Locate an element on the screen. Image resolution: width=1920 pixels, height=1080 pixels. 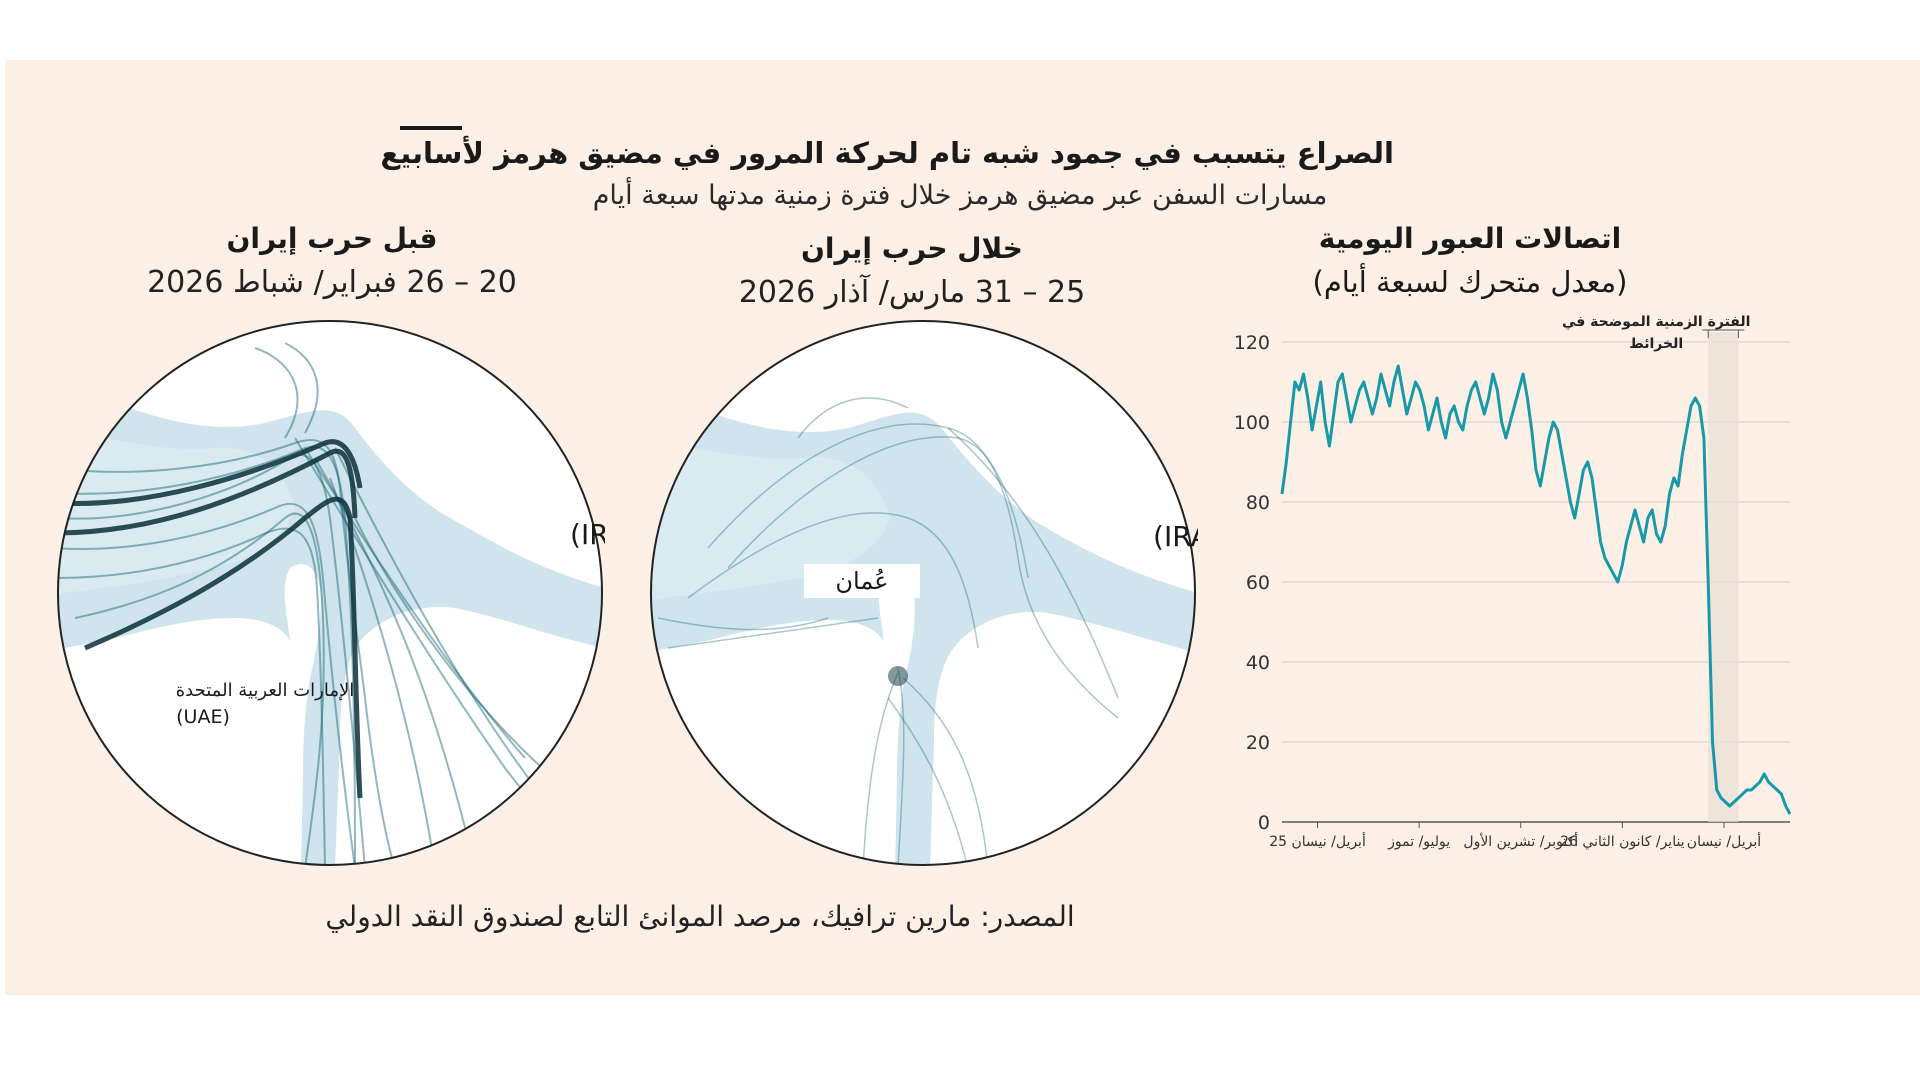
map-before-label-iran: إيران (IRAN) is located at coordinates (587, 534).